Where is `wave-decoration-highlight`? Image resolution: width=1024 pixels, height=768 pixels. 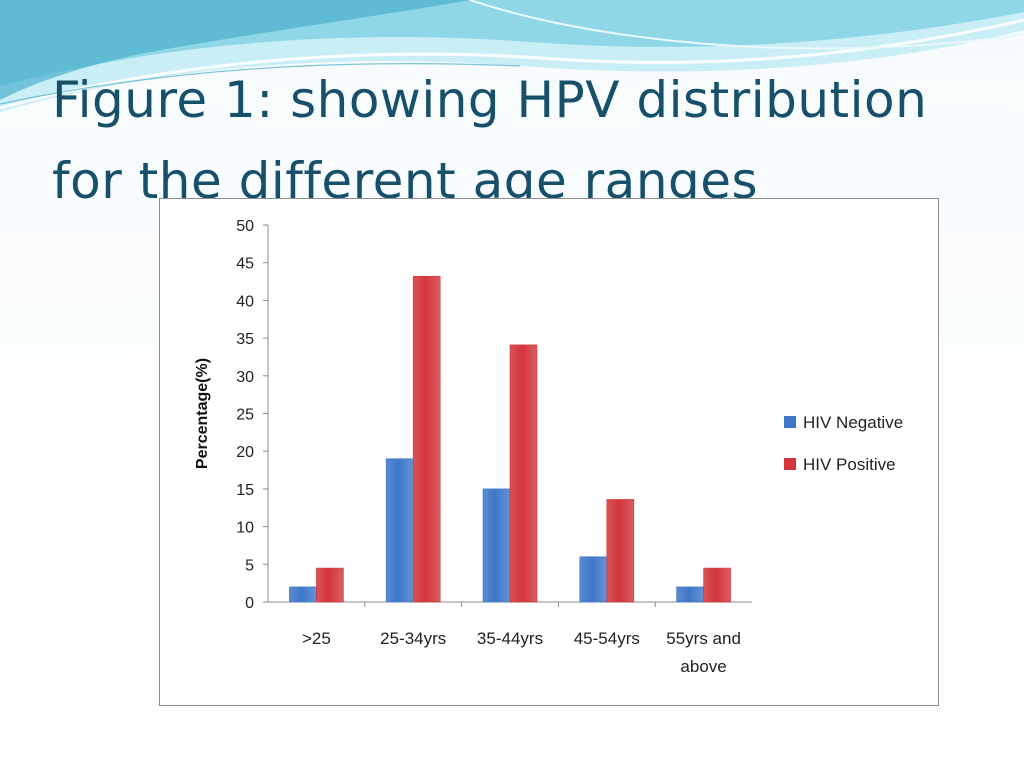
wave-decoration-highlight is located at coordinates (512, 64).